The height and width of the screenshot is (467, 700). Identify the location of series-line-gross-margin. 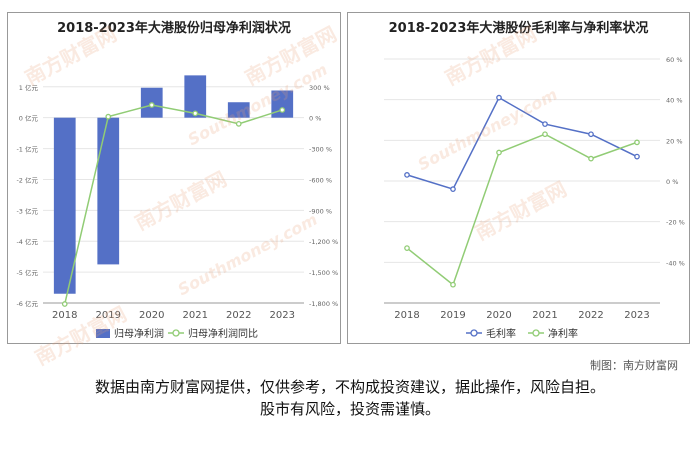
(522, 143).